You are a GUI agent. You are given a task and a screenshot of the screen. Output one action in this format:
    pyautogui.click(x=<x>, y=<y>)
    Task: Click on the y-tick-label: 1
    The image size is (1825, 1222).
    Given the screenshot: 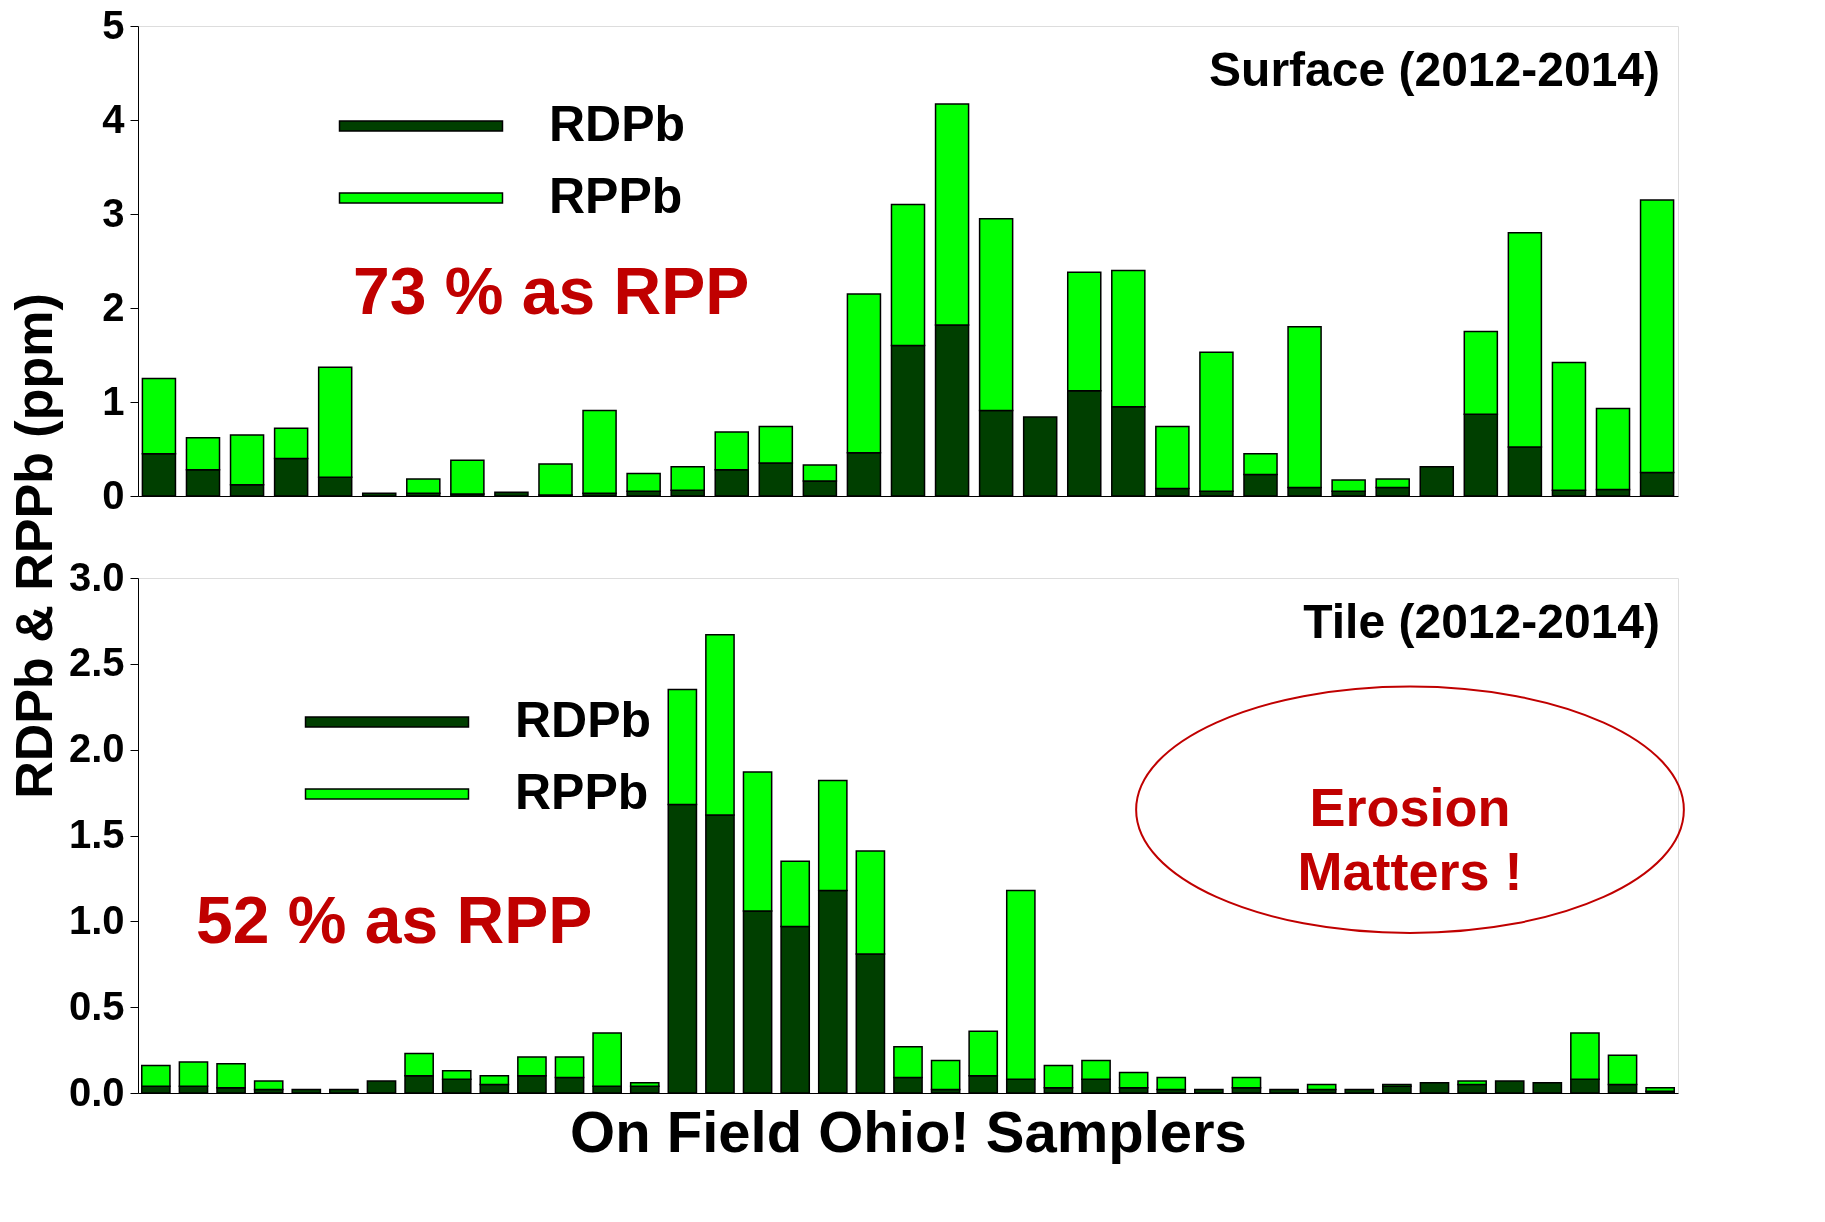 What is the action you would take?
    pyautogui.click(x=113, y=400)
    